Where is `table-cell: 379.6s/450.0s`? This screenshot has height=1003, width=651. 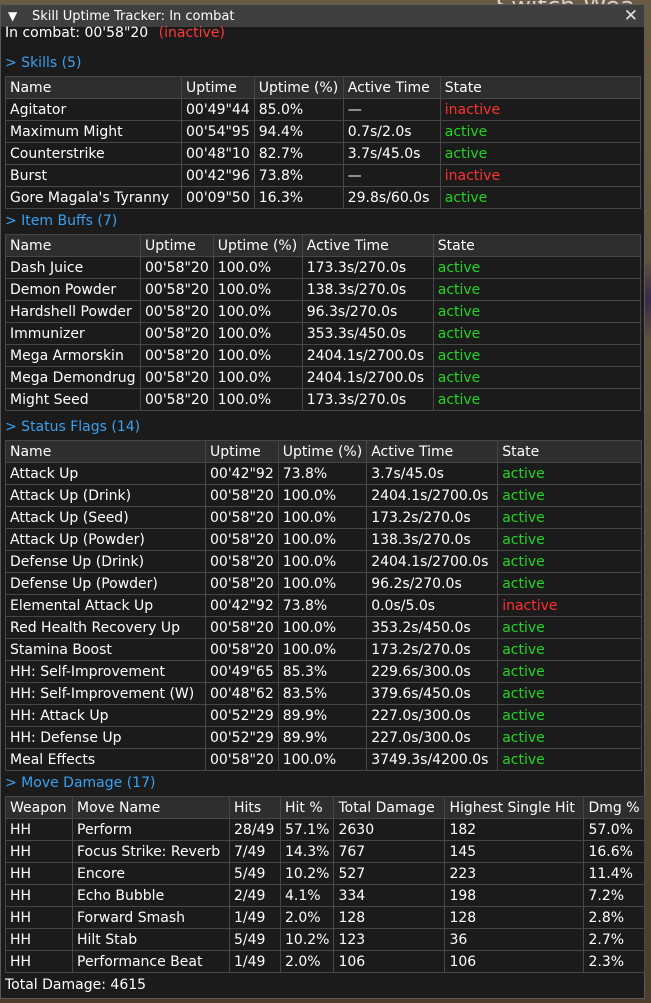 table-cell: 379.6s/450.0s is located at coordinates (432, 693).